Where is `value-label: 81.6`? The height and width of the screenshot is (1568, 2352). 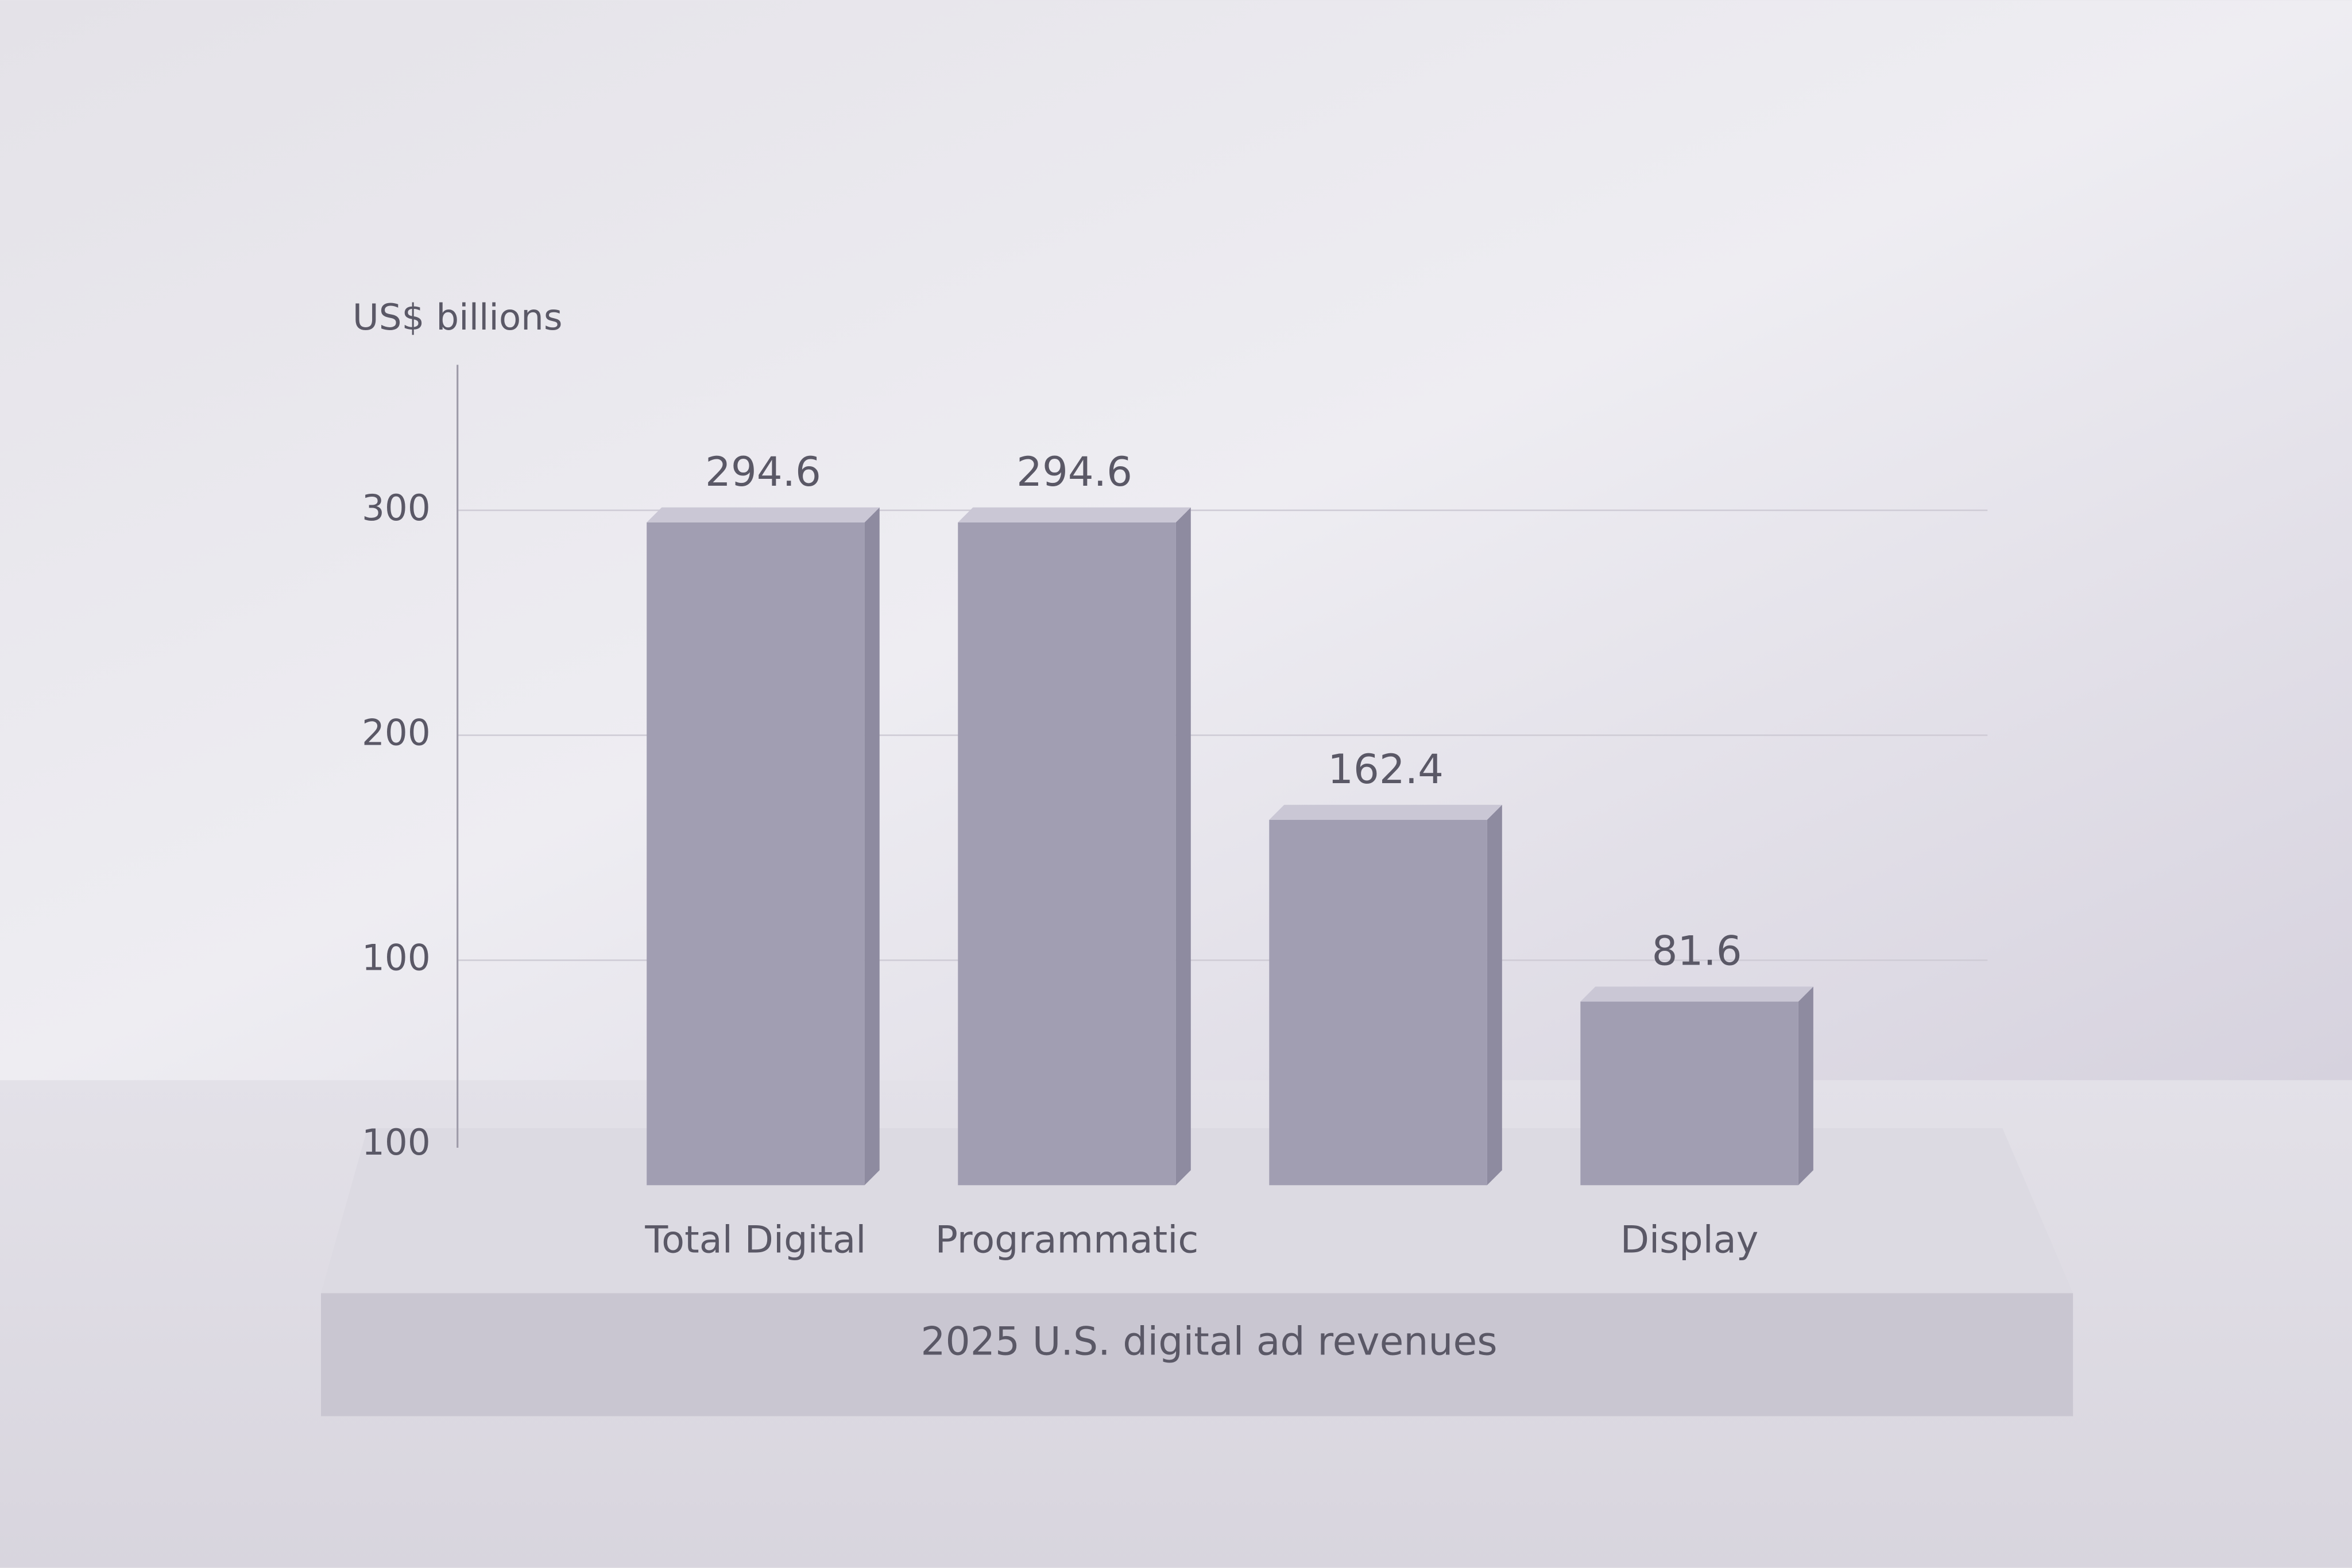
value-label: 81.6 is located at coordinates (1697, 950).